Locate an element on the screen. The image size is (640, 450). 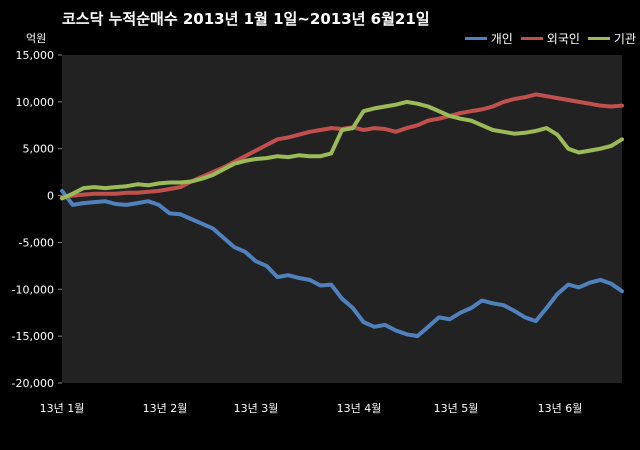
y-tick-label: -20,000 is located at coordinates (33, 383).